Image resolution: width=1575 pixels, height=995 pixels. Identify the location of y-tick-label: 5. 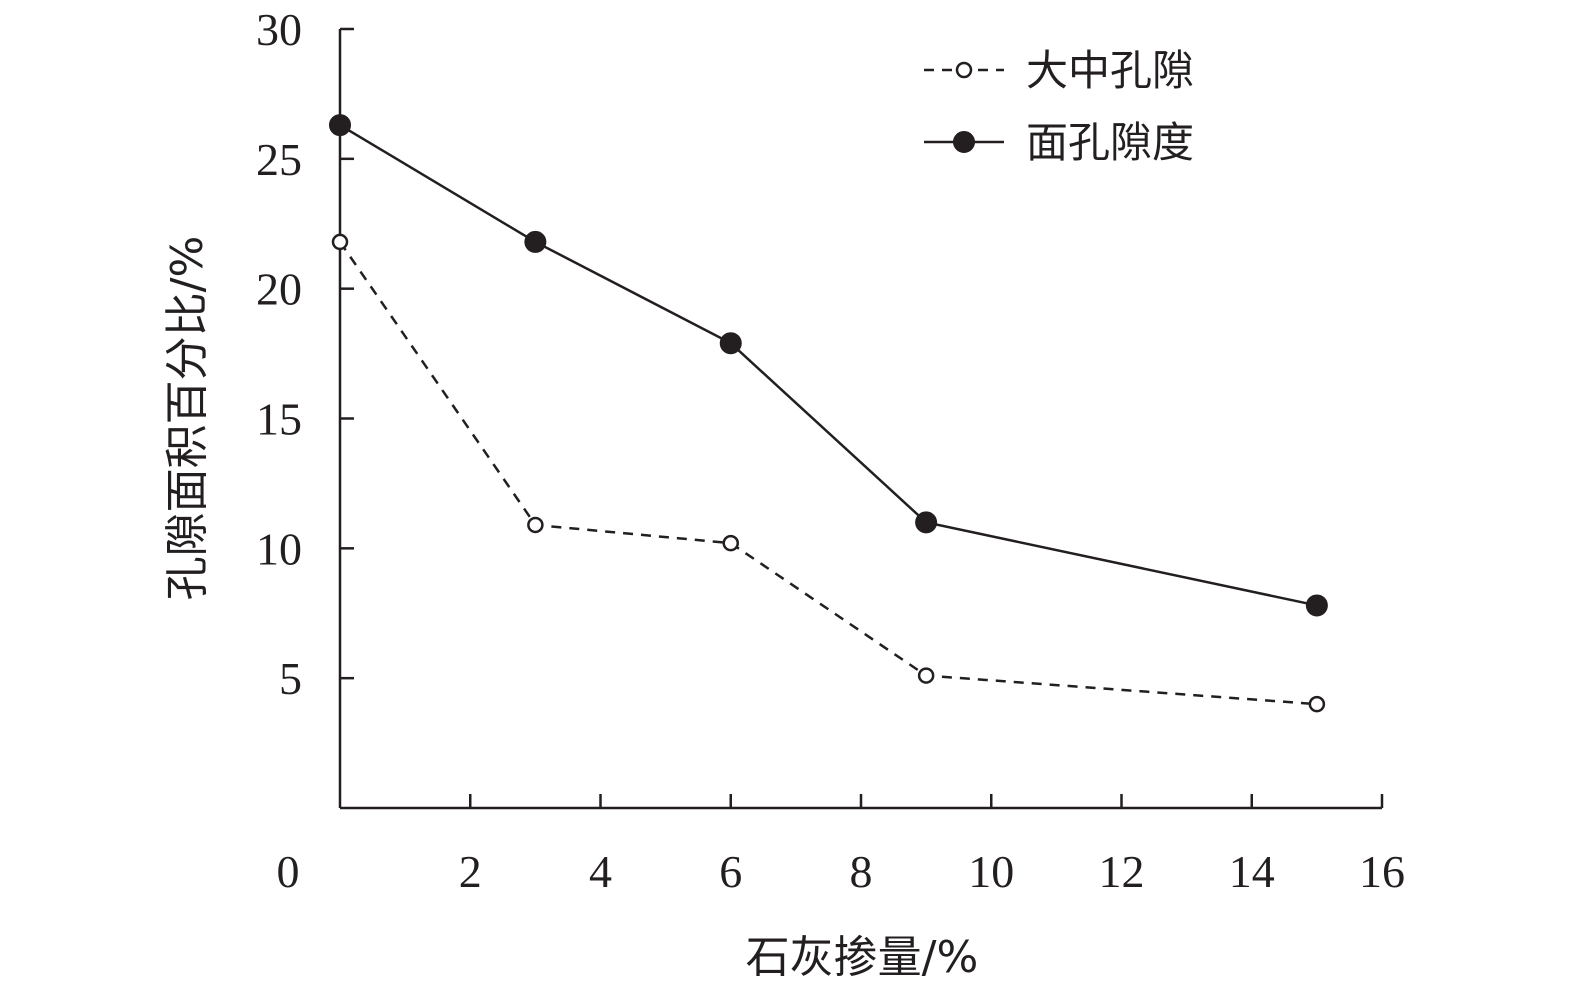
(290, 678).